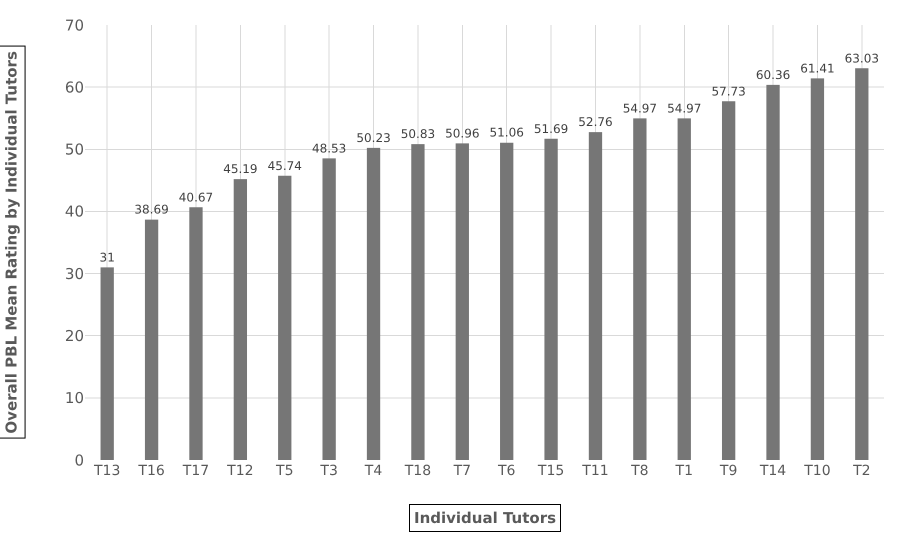  I want to click on x-tick-label: T11, so click(595, 471).